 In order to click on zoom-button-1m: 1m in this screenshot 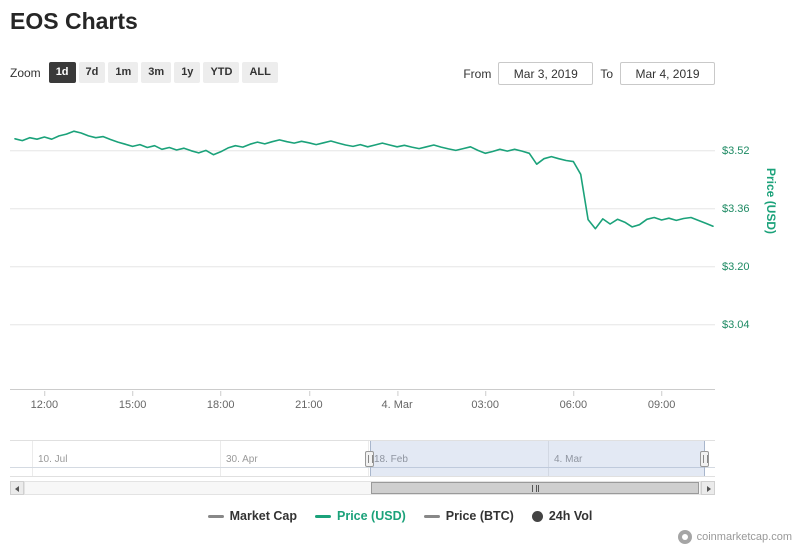, I will do `click(123, 72)`.